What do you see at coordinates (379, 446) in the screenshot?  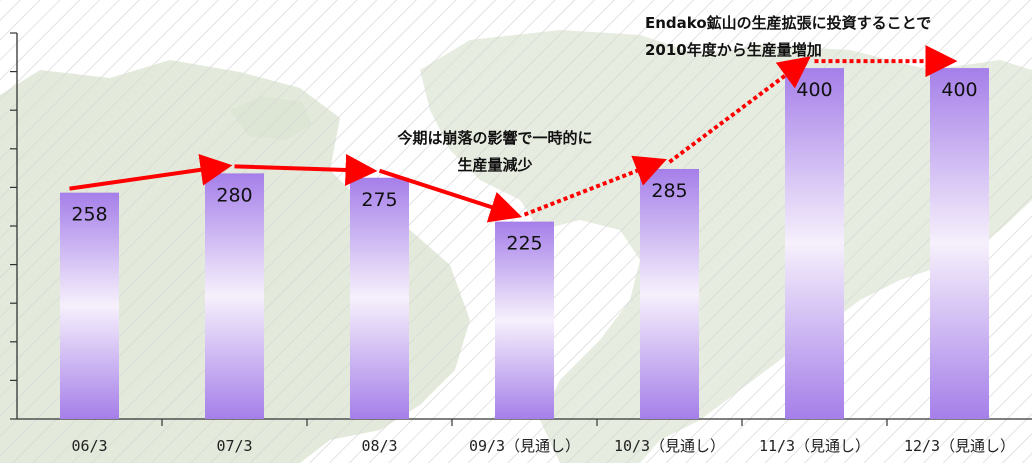 I see `x-tick-label-3: 08/3` at bounding box center [379, 446].